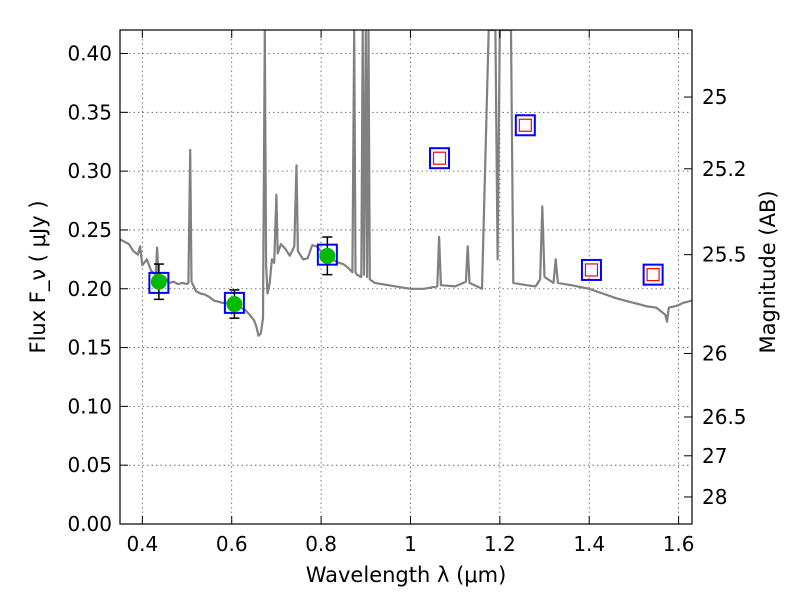  Describe the element at coordinates (89, 348) in the screenshot. I see `y-tick-label: 0.15` at that location.